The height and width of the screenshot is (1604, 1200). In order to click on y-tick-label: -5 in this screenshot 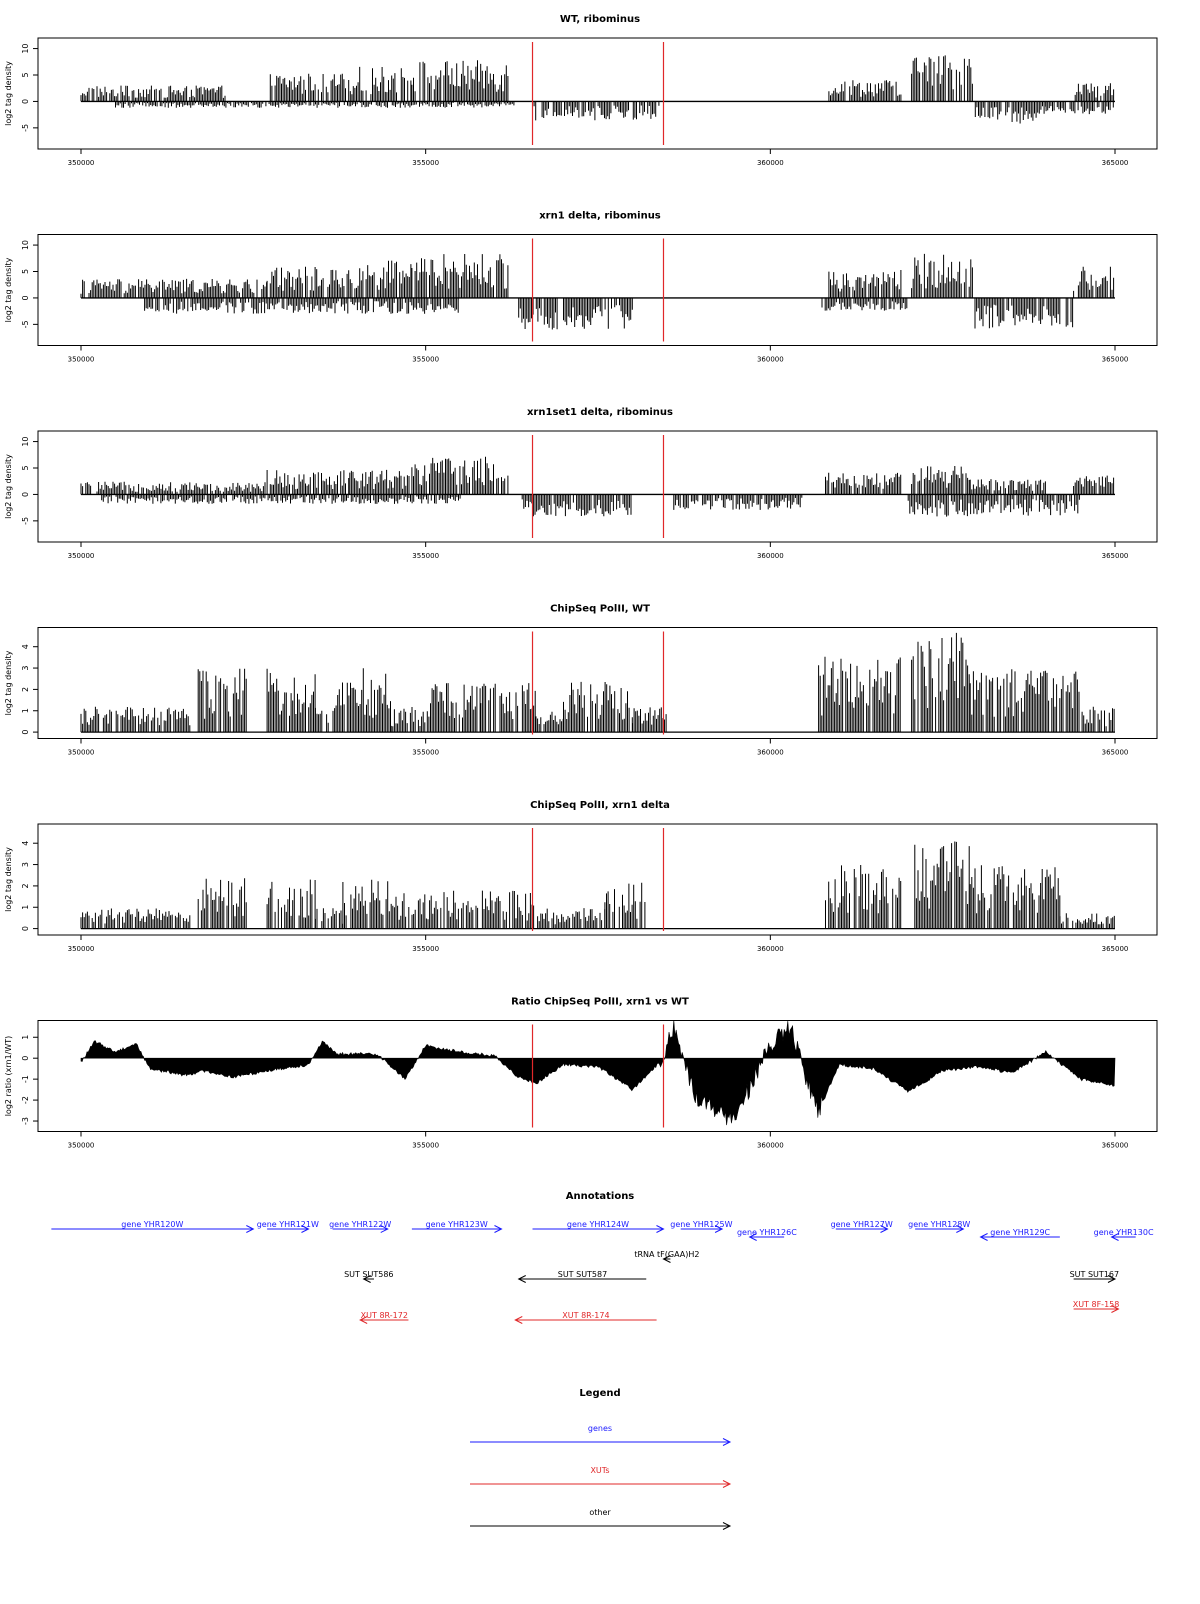, I will do `click(25, 128)`.